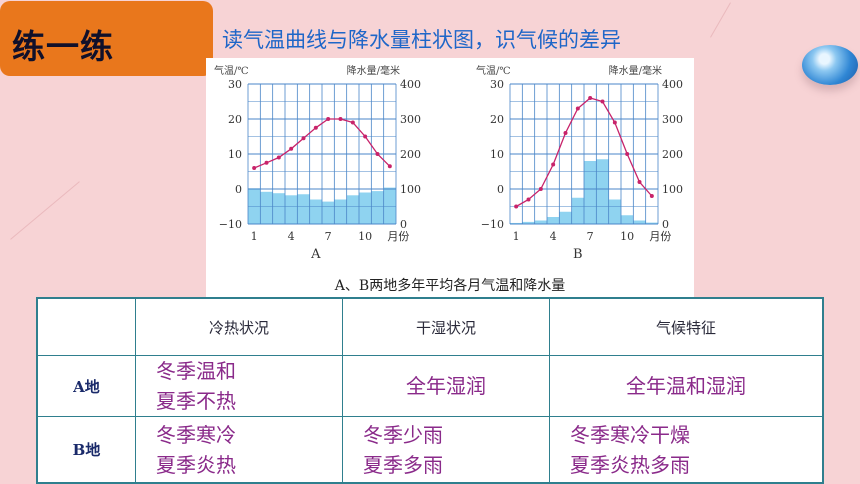 Image resolution: width=860 pixels, height=484 pixels. Describe the element at coordinates (630, 464) in the screenshot. I see `answer-line: 夏季炎热多雨` at that location.